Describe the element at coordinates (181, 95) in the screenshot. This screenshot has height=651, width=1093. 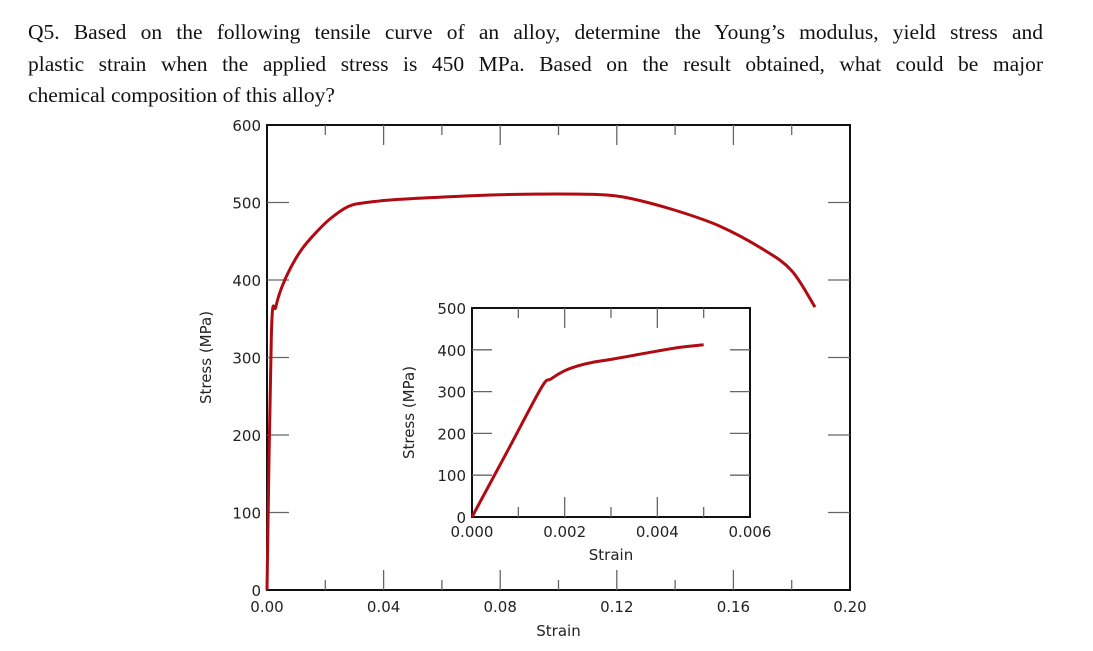
I see `question-line-3: chemical composition of this alloy?` at that location.